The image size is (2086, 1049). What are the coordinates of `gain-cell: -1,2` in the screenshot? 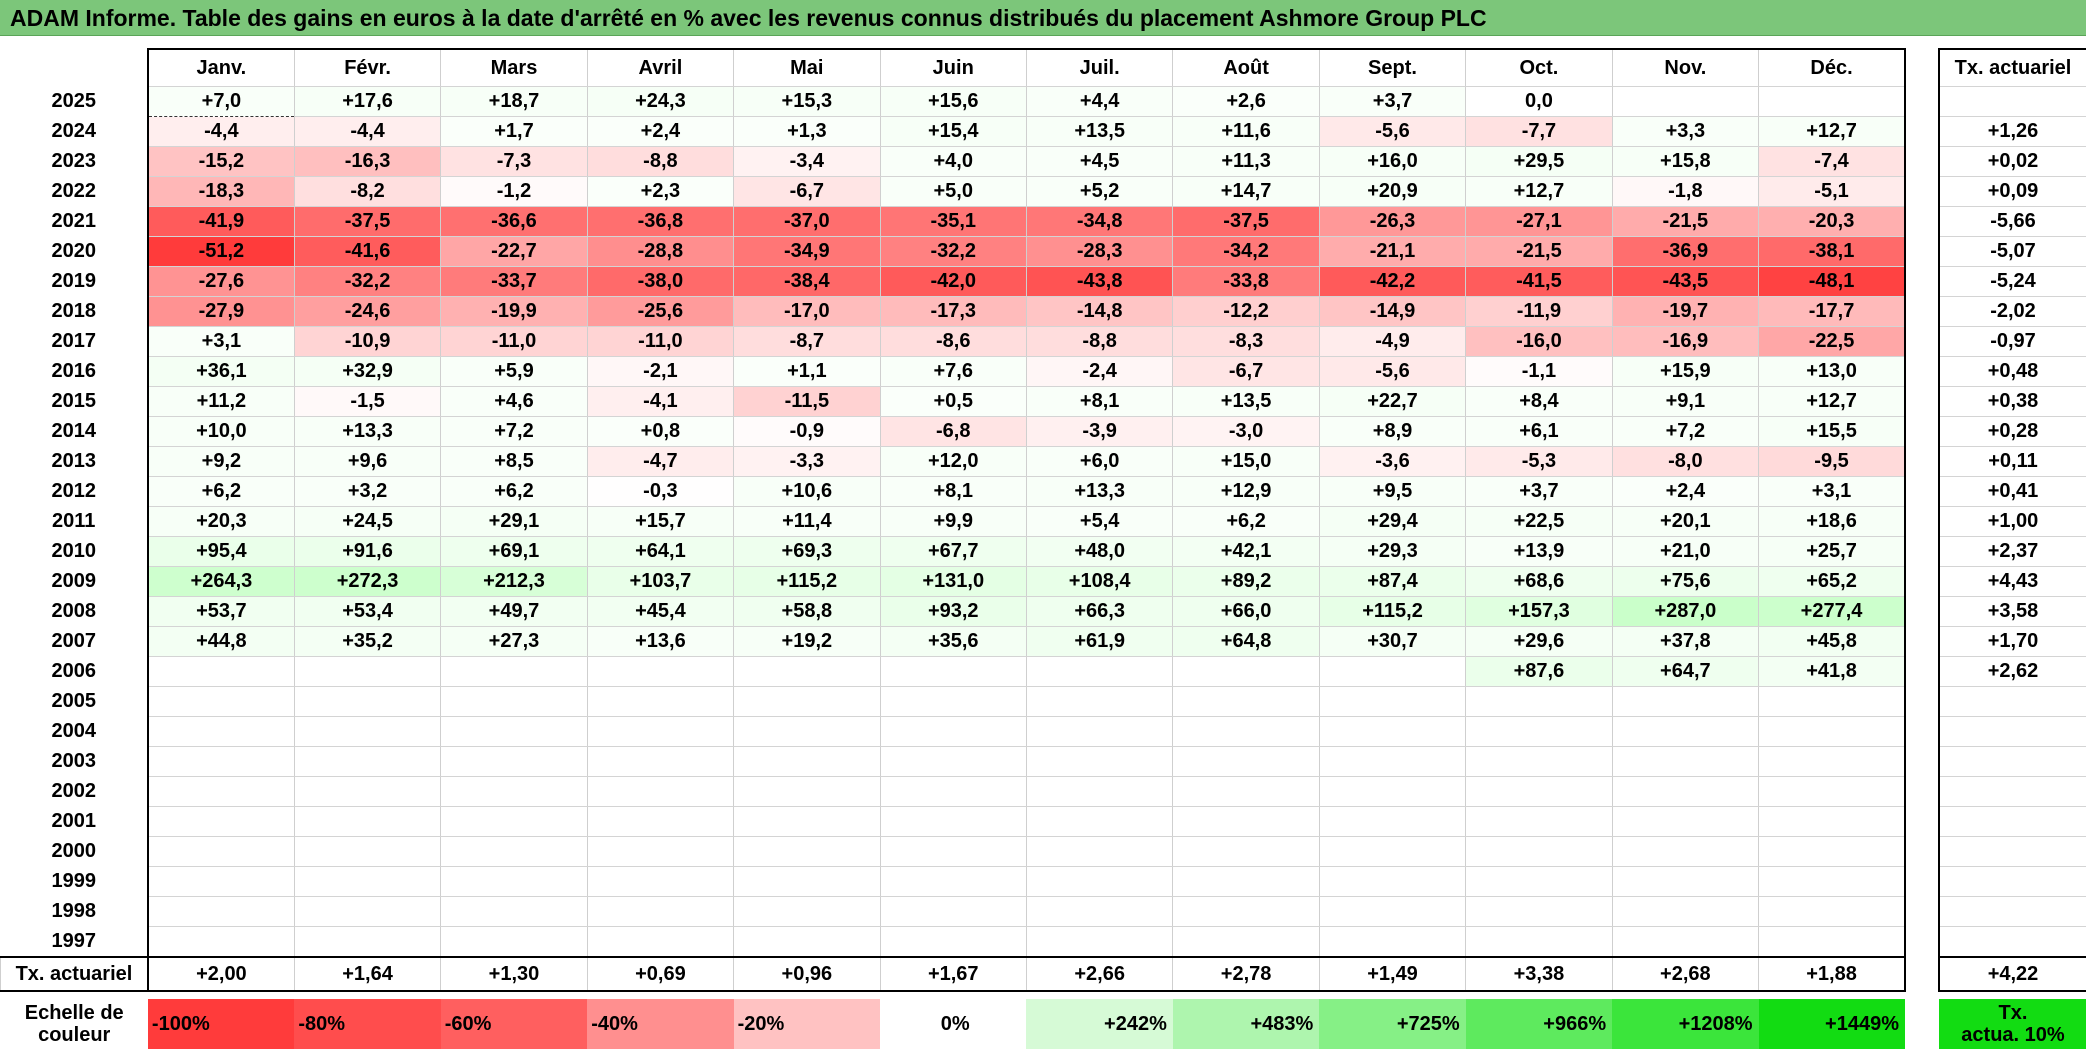 It's located at (514, 191).